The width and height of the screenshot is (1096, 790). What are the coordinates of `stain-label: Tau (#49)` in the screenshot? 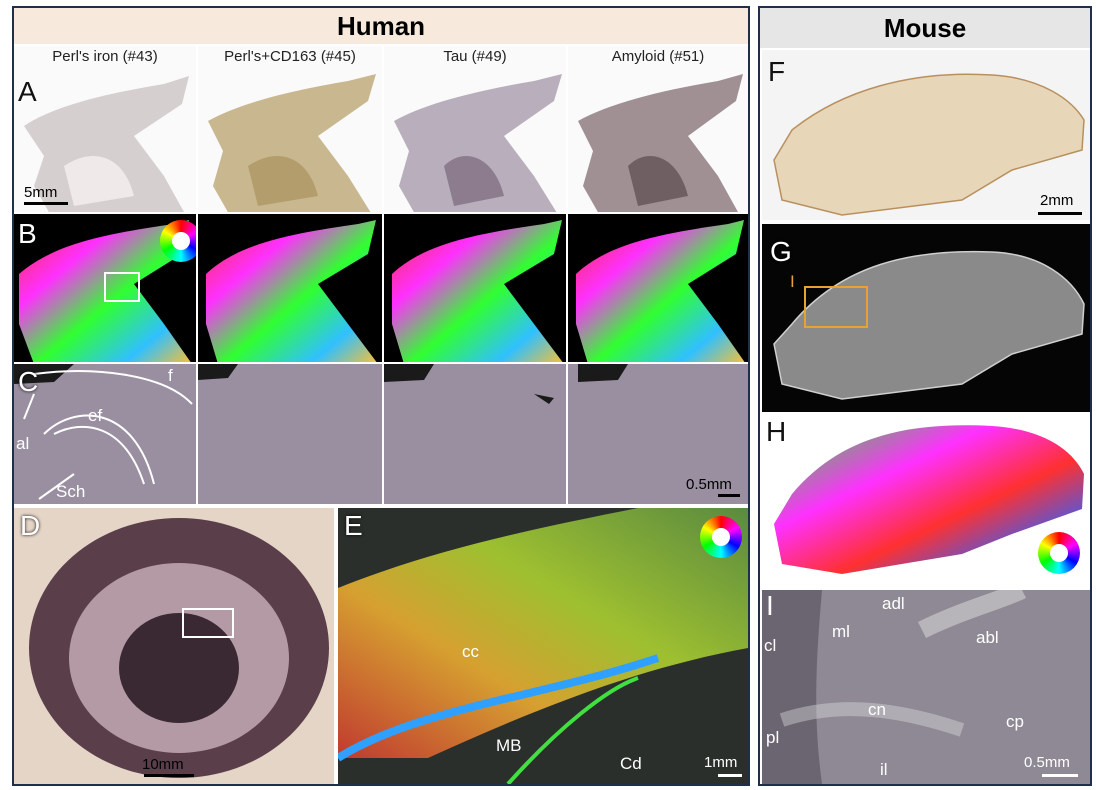 It's located at (475, 56).